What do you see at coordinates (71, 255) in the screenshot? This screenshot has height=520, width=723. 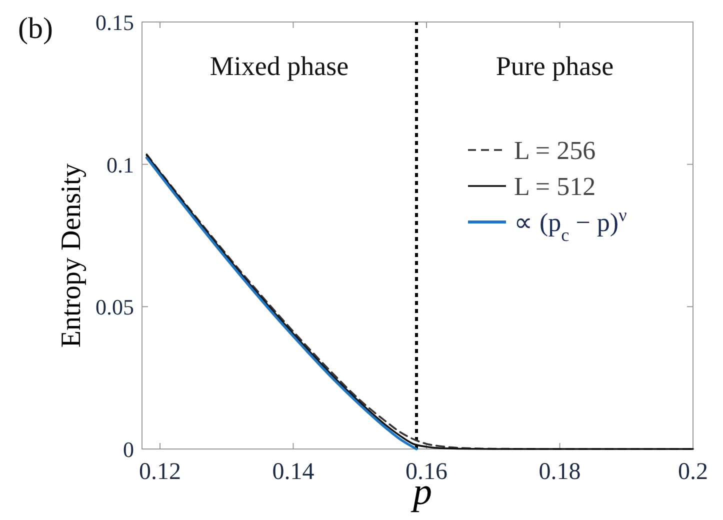 I see `y-axis-title: Entropy Density` at bounding box center [71, 255].